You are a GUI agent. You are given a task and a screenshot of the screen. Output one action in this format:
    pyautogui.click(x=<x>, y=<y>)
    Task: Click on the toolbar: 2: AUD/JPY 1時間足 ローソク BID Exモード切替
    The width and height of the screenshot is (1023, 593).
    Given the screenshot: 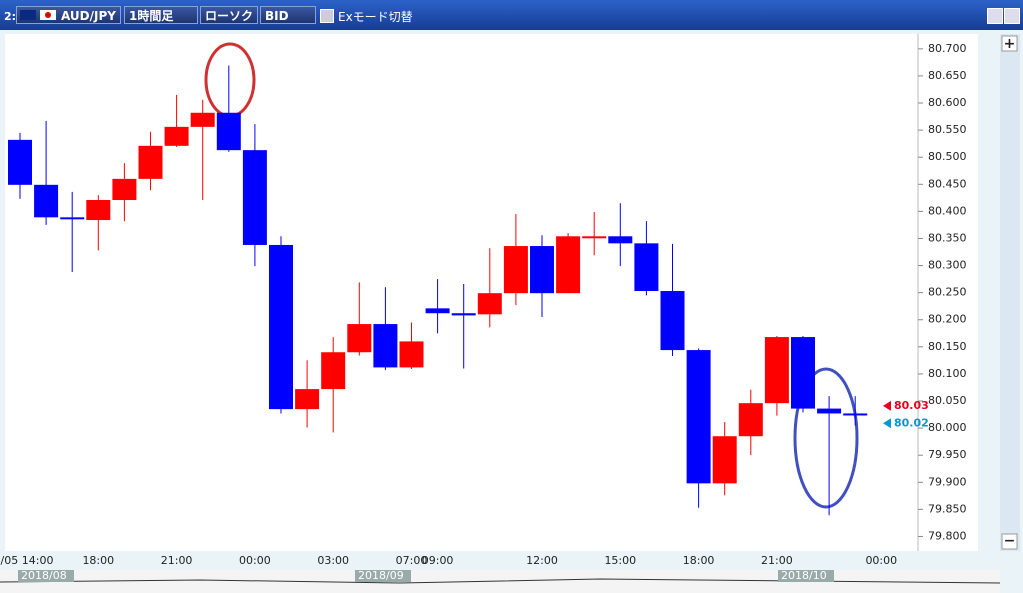 What is the action you would take?
    pyautogui.click(x=511, y=15)
    